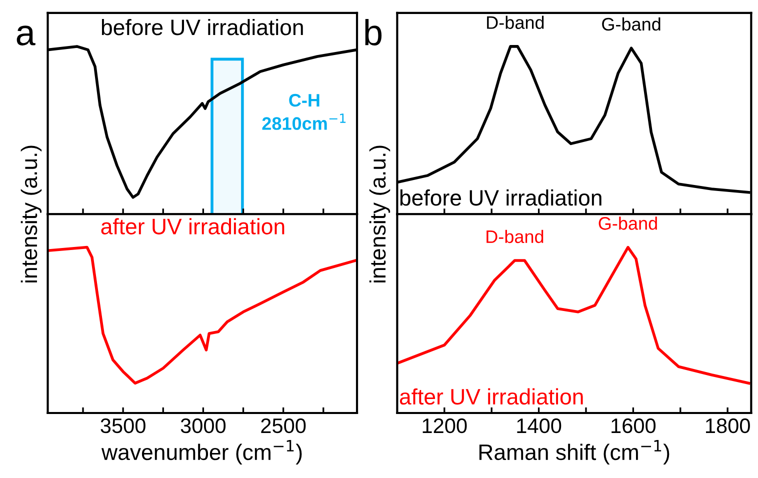 Image resolution: width=758 pixels, height=478 pixels. What do you see at coordinates (283, 426) in the screenshot?
I see `x-tick-label: 2500` at bounding box center [283, 426].